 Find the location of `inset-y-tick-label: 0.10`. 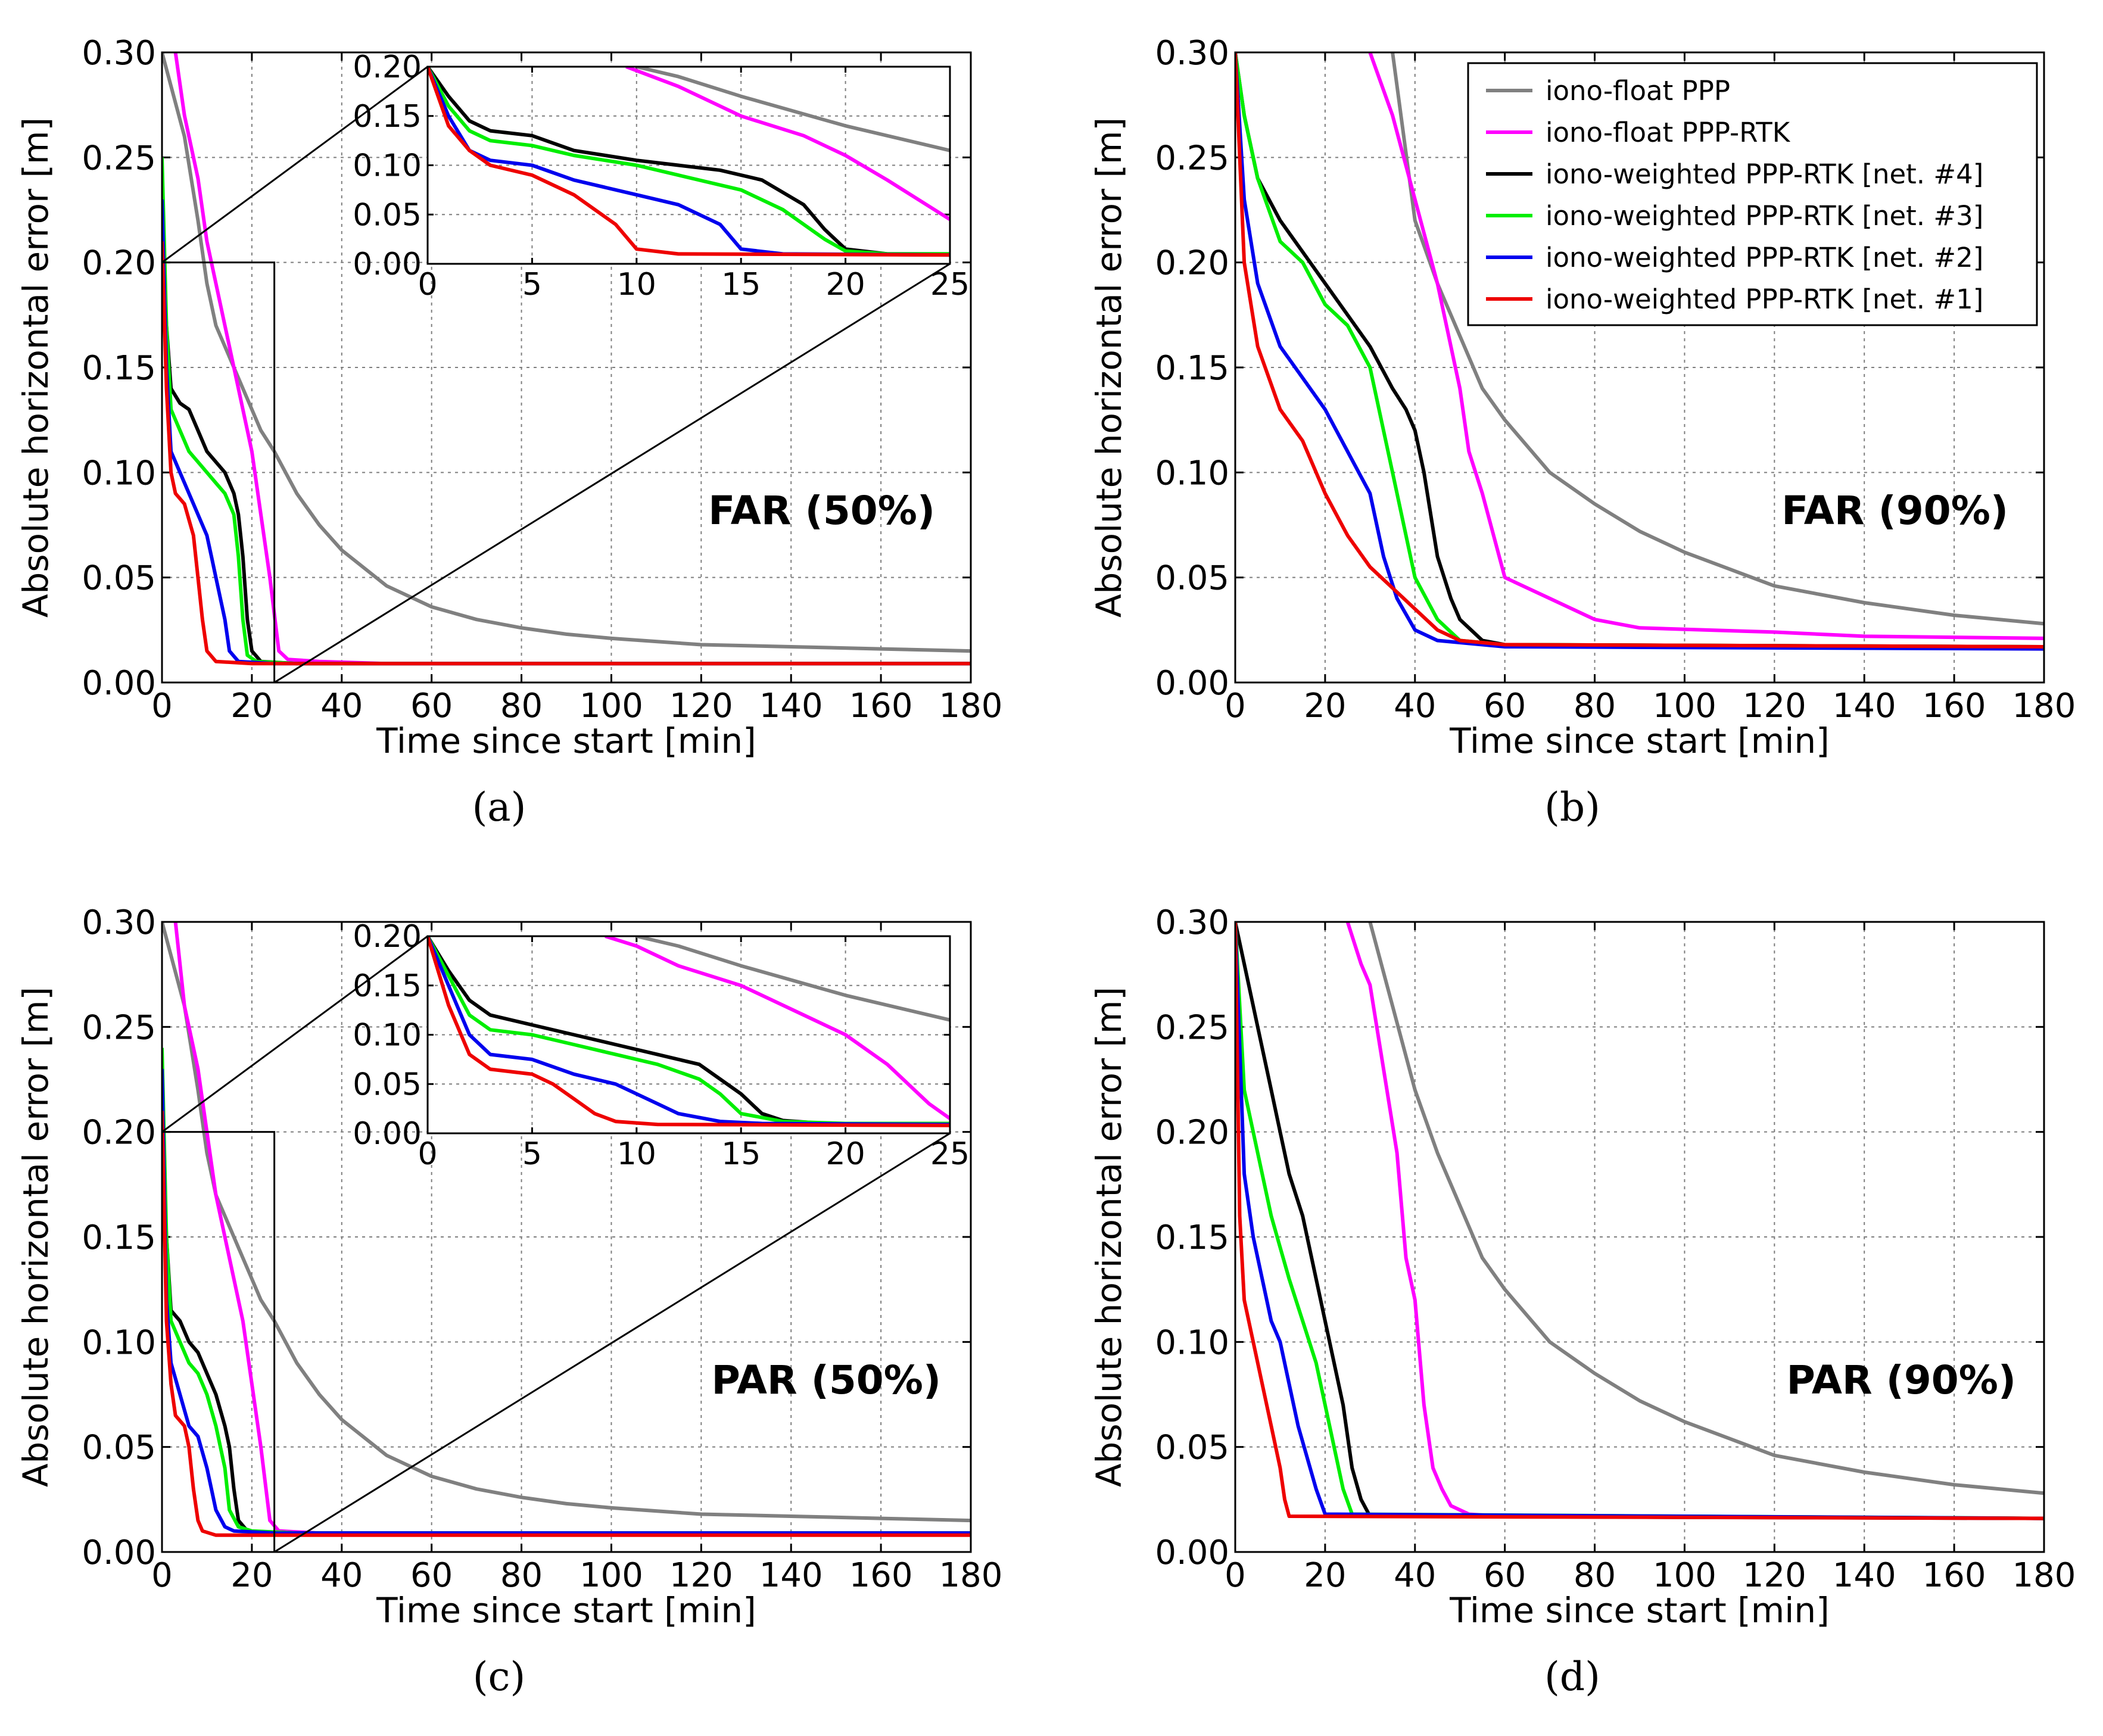

inset-y-tick-label: 0.10 is located at coordinates (388, 166).